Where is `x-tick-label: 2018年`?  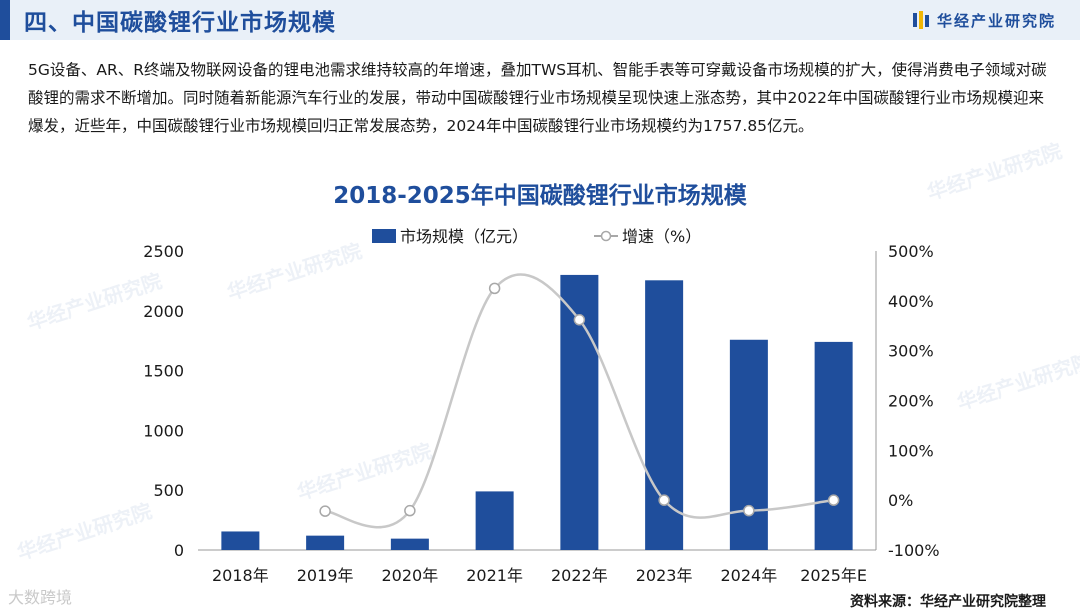
x-tick-label: 2018年 is located at coordinates (240, 575).